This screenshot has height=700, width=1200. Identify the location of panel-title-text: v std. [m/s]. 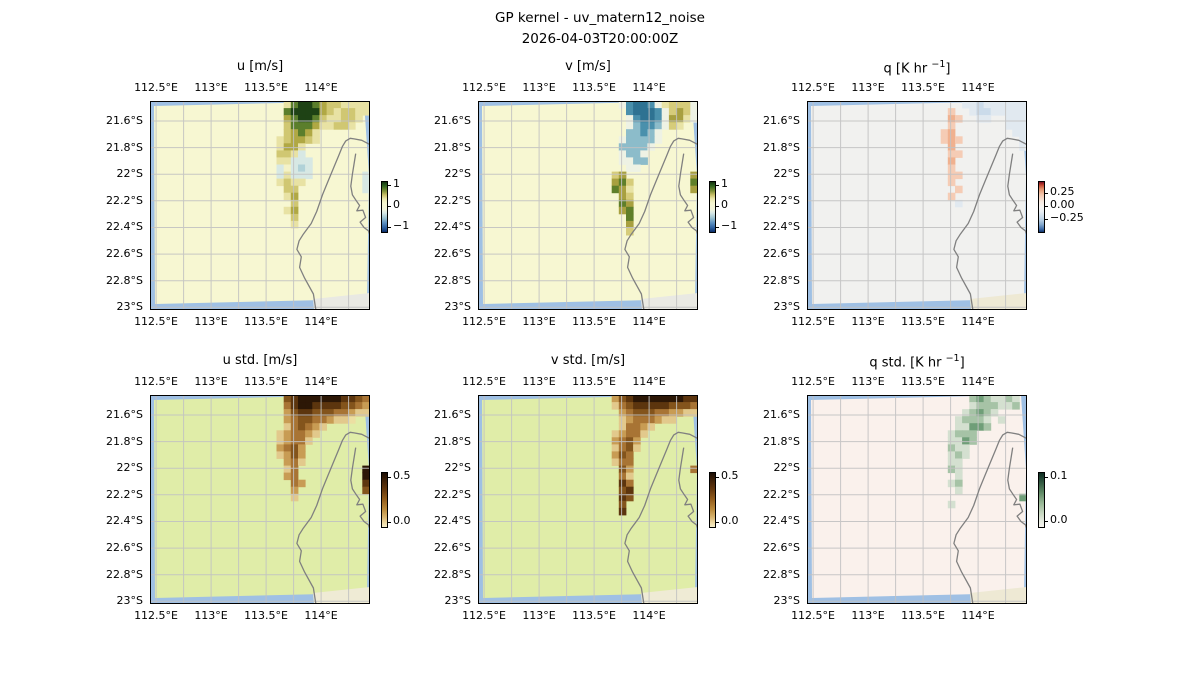
(588, 360).